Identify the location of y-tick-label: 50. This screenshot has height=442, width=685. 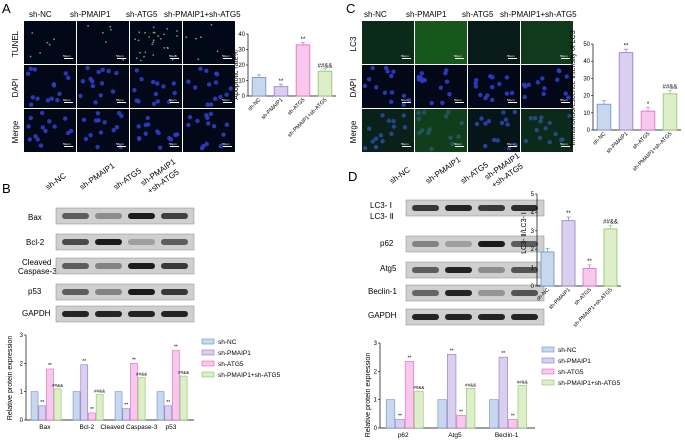
(586, 45).